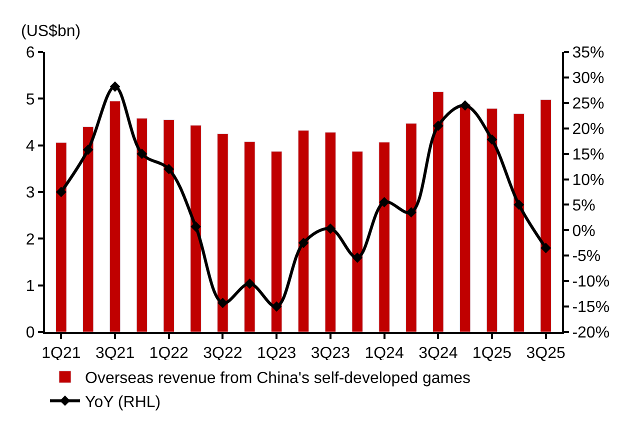 Image resolution: width=640 pixels, height=430 pixels. What do you see at coordinates (30, 193) in the screenshot?
I see `y-tick-label: 3` at bounding box center [30, 193].